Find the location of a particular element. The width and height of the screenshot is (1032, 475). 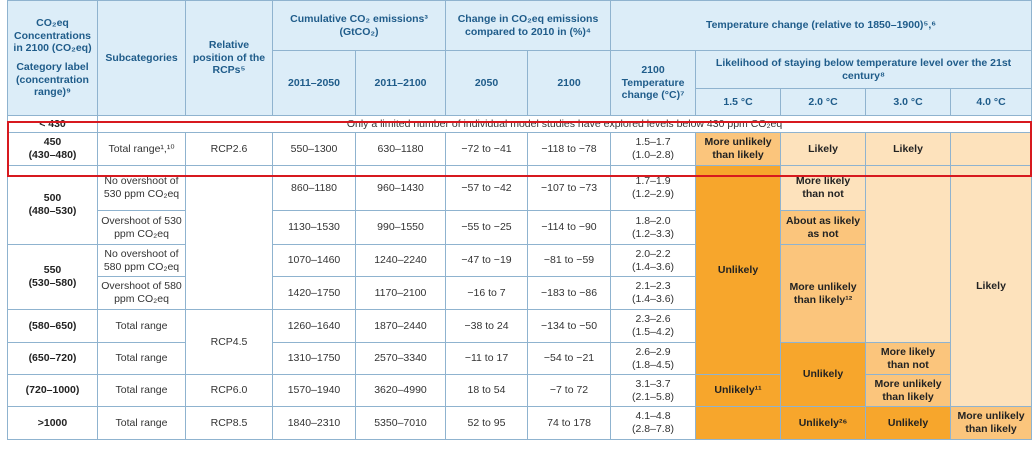

temperature-cell: 1.8–2.0 (1.2–3.3) is located at coordinates (653, 227).